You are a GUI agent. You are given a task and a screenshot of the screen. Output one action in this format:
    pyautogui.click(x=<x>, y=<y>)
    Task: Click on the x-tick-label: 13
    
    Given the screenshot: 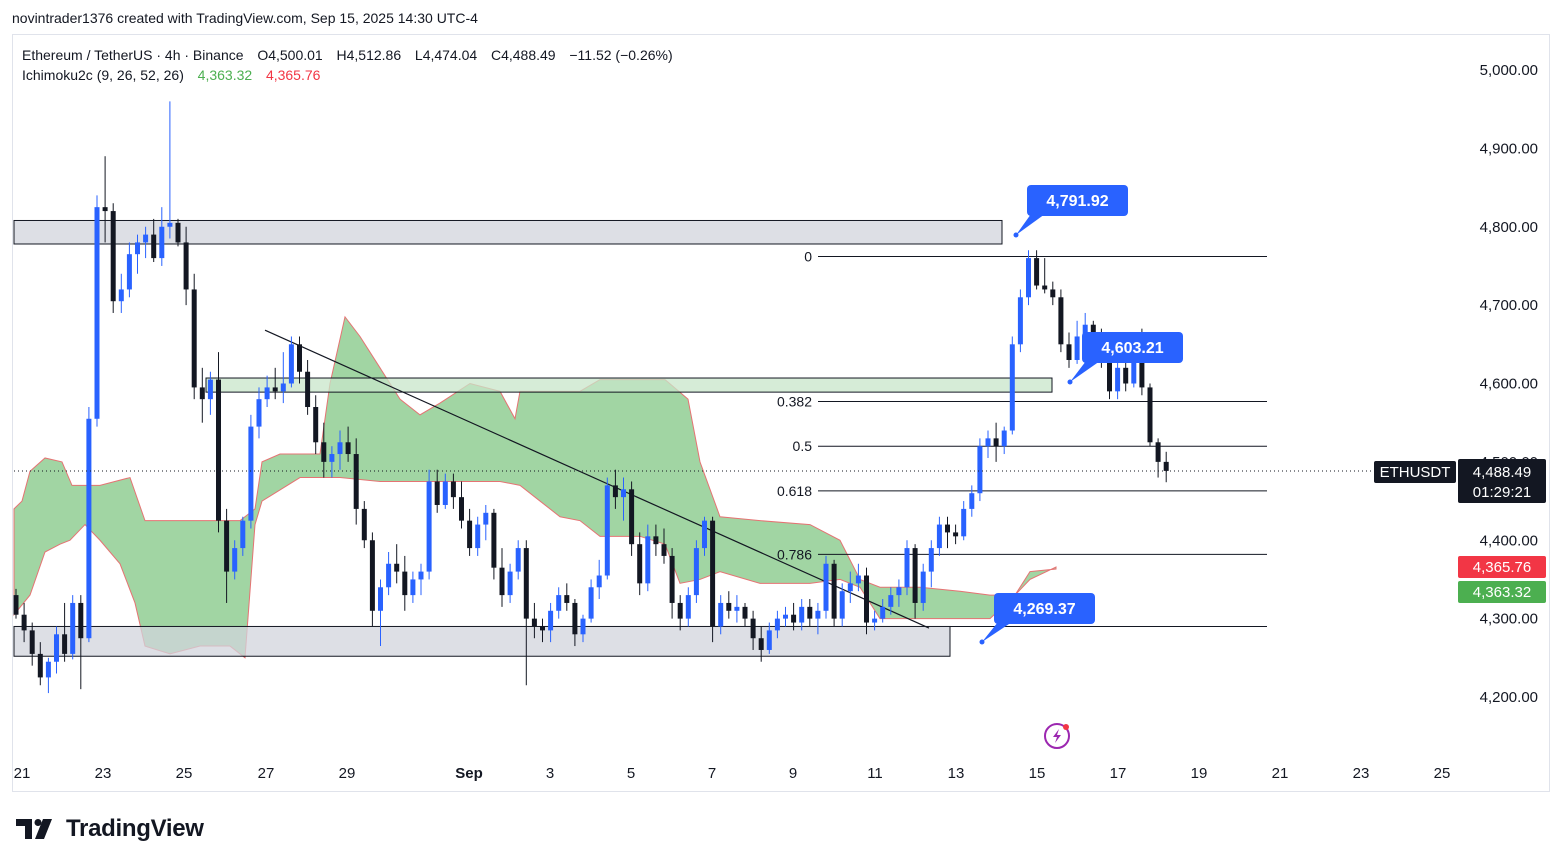 What is the action you would take?
    pyautogui.click(x=956, y=773)
    